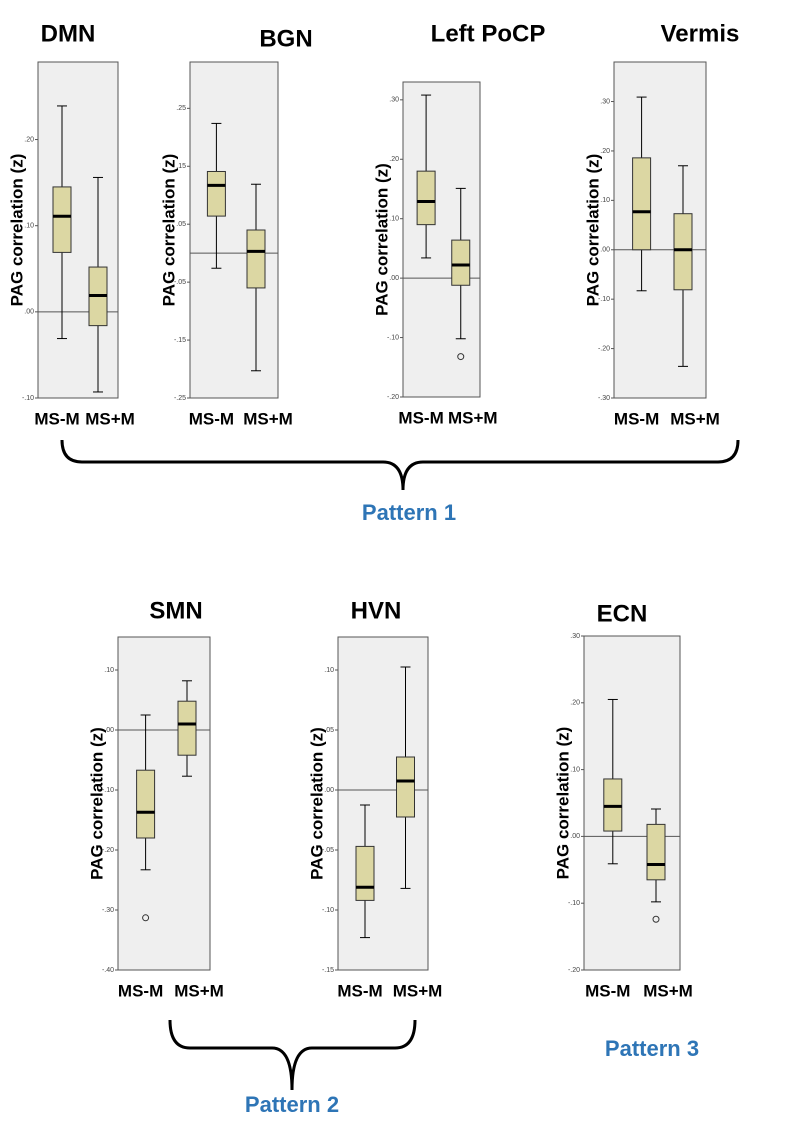 This screenshot has width=794, height=1125. I want to click on y-tick-label: -.25, so click(180, 398).